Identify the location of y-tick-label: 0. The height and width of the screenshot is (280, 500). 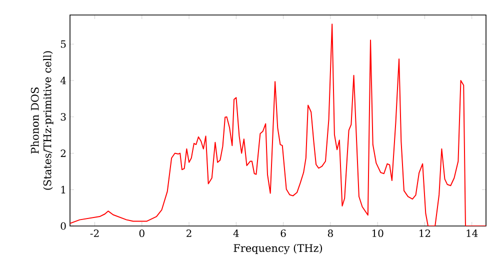
(63, 226).